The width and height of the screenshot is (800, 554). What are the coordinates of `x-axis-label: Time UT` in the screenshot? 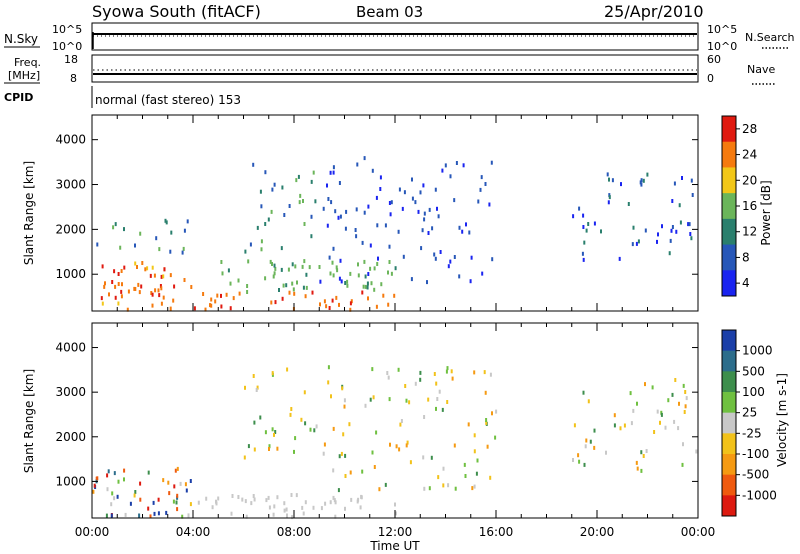 It's located at (394, 546).